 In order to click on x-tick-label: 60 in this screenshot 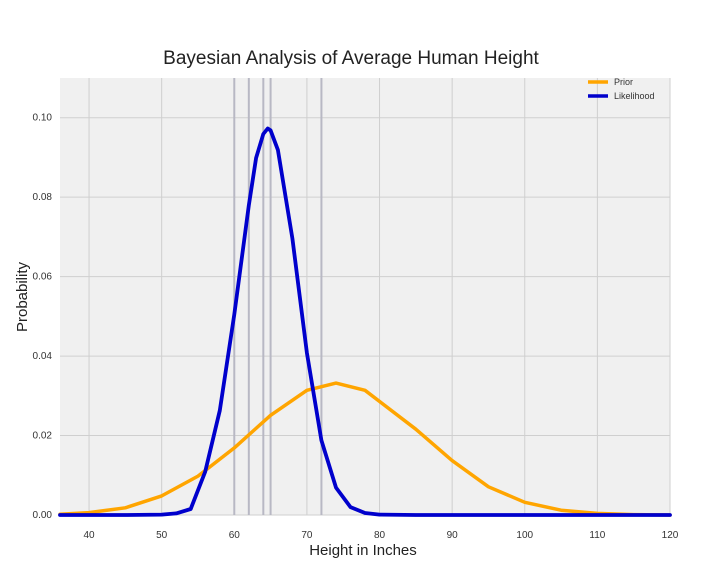, I will do `click(235, 535)`.